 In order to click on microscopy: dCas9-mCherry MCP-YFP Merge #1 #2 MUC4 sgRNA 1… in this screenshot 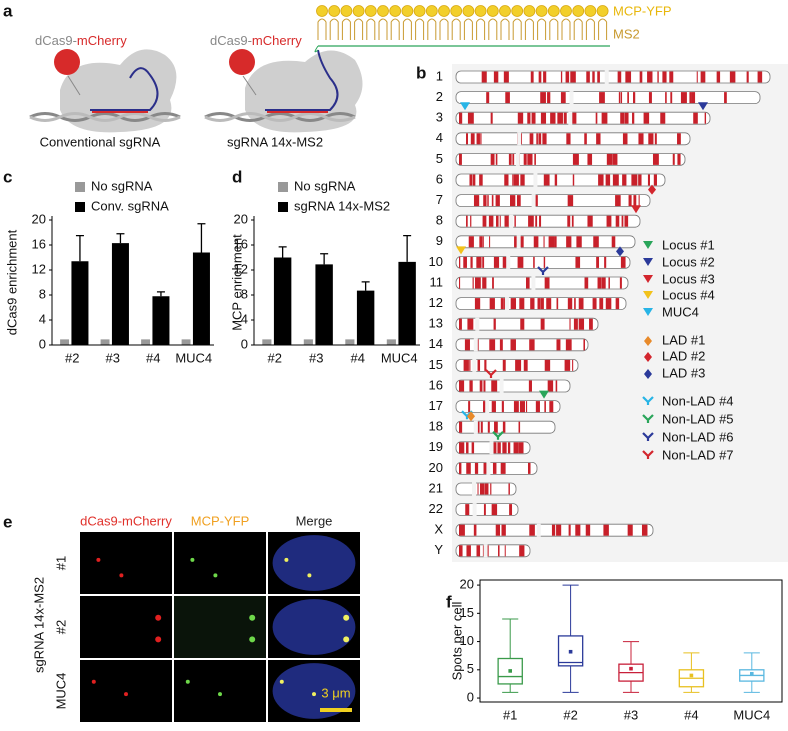, I will do `click(195, 617)`.